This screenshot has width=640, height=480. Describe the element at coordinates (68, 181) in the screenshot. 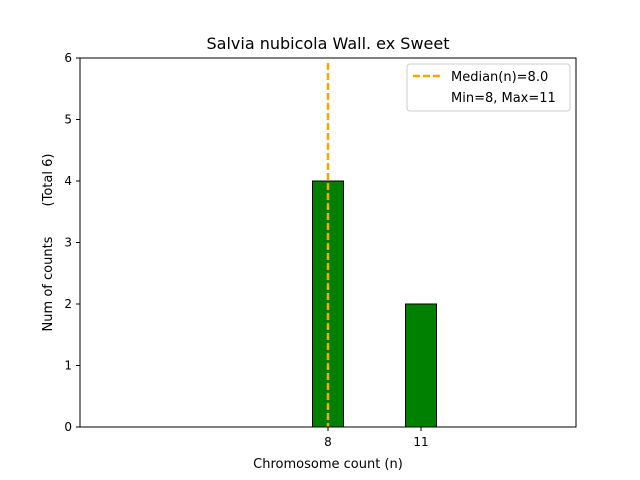

I see `y-tick-label: 4` at that location.